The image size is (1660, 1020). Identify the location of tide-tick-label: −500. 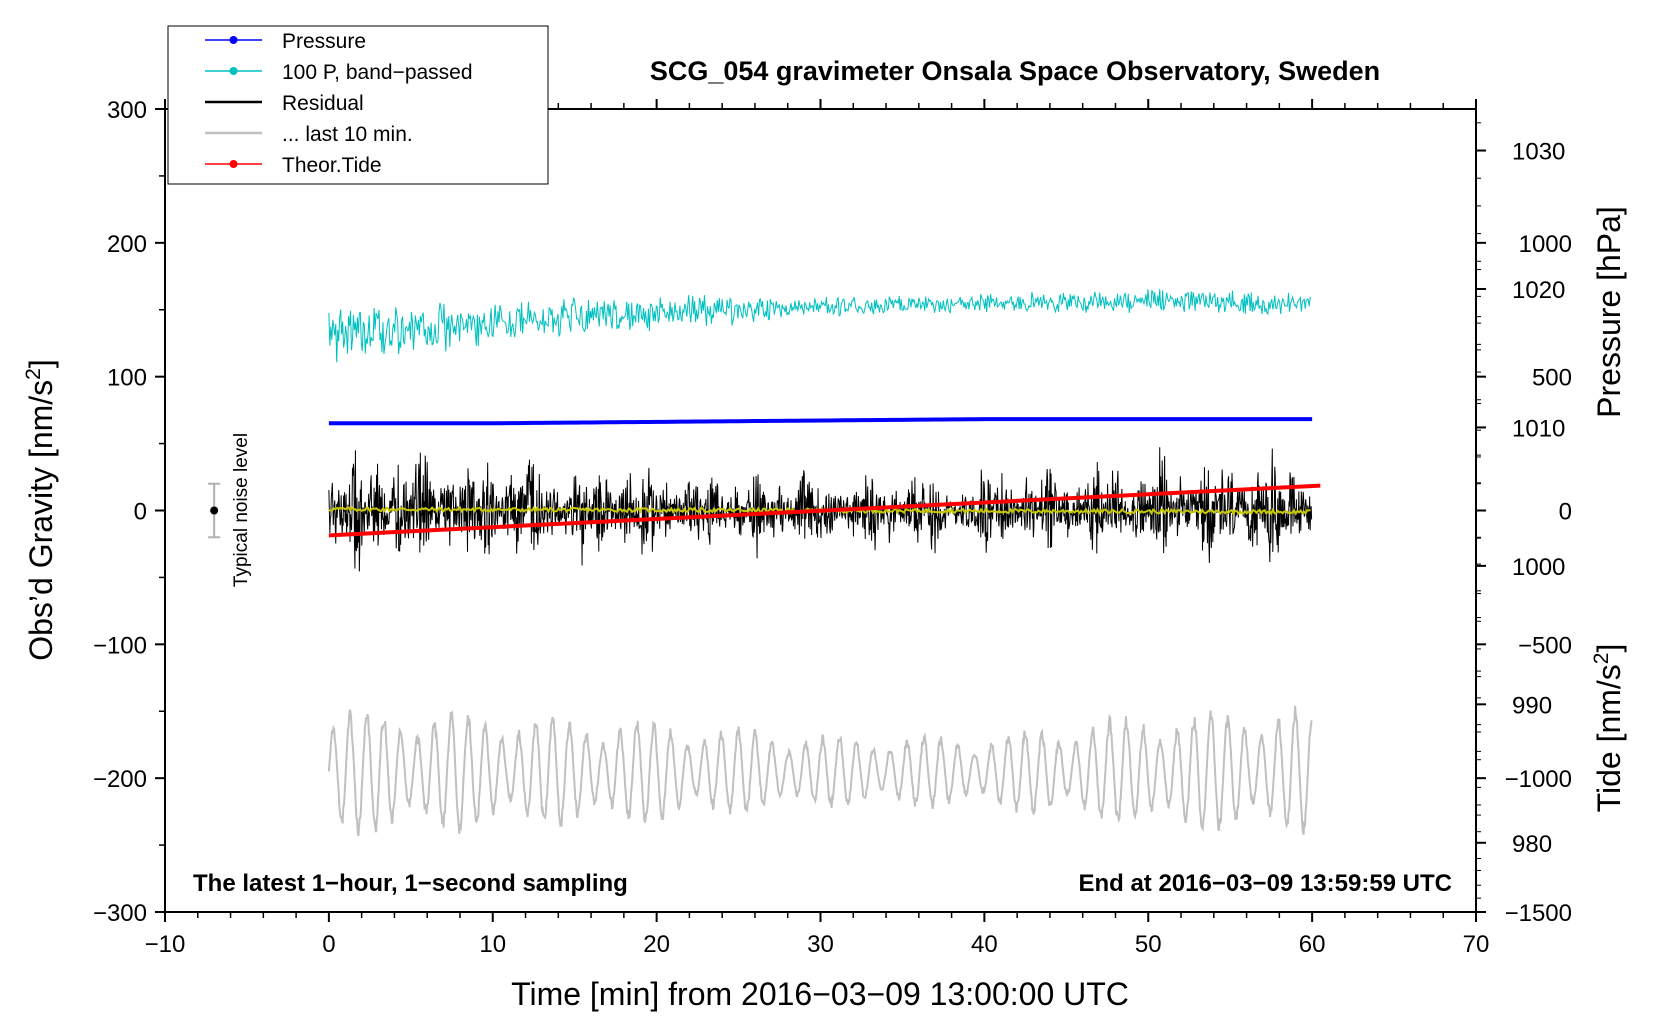
(1545, 645).